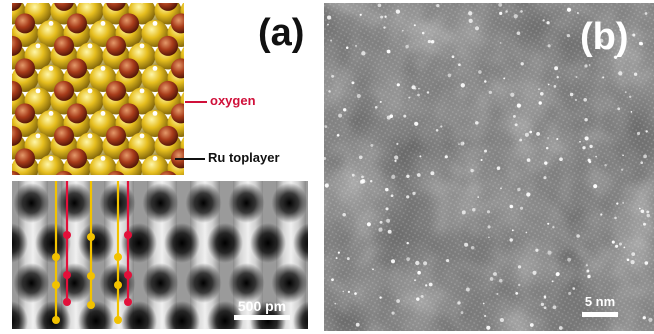 The width and height of the screenshot is (654, 334). I want to click on ru-toplayer-atom, so click(155, 165).